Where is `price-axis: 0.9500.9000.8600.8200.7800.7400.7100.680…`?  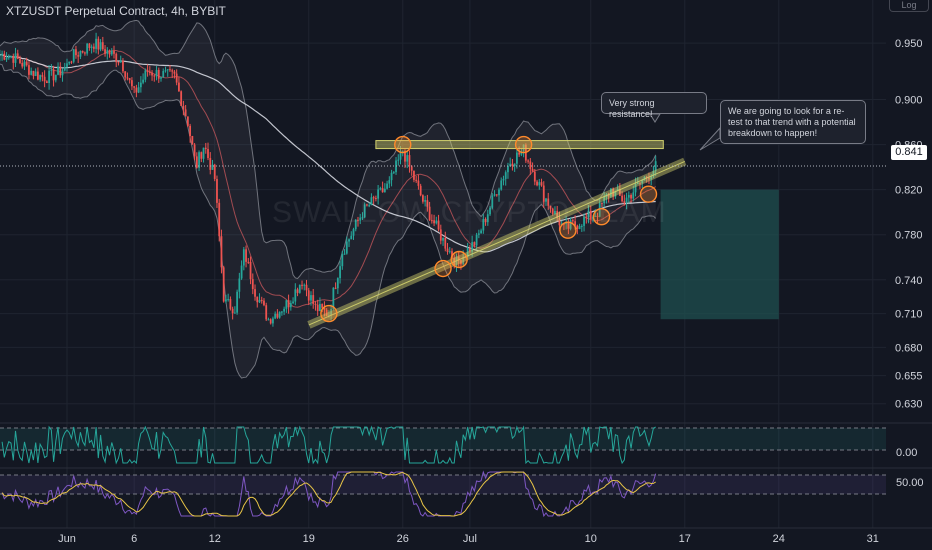 price-axis: 0.9500.9000.8600.8200.7800.7400.7100.680… is located at coordinates (909, 224).